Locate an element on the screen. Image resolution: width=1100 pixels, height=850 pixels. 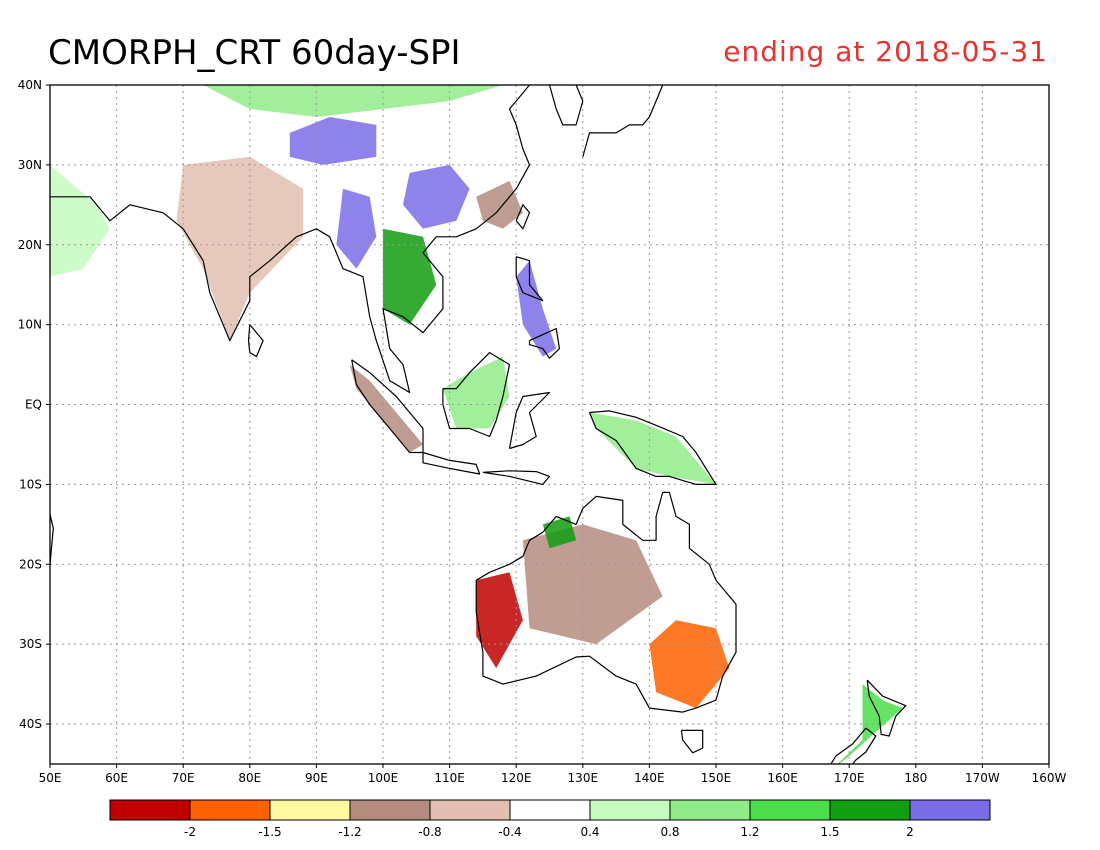
map-title: CMORPH_CRT 60day-SPI is located at coordinates (254, 53).